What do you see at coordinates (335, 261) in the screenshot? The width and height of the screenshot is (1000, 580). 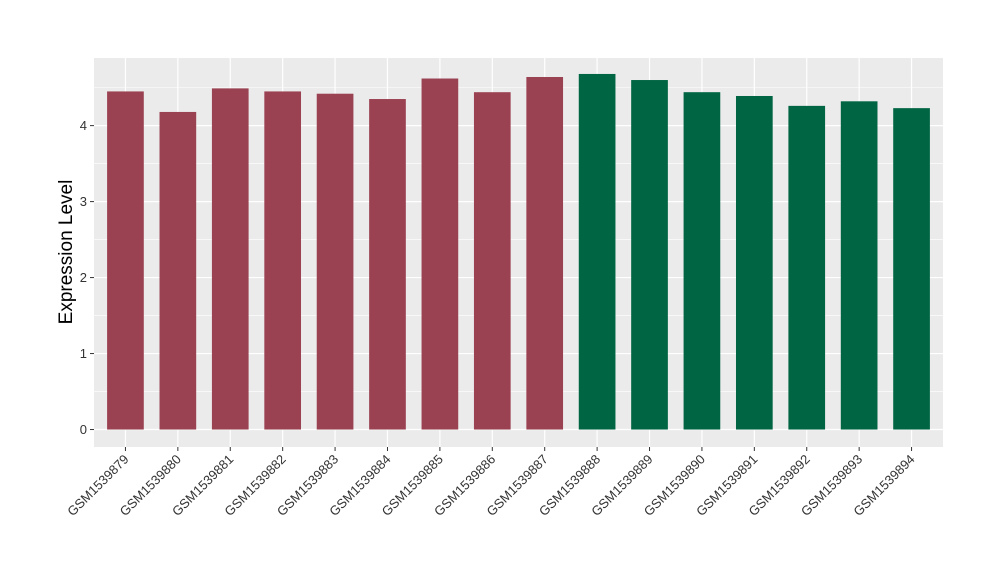 I see `bar-GSM1539883` at bounding box center [335, 261].